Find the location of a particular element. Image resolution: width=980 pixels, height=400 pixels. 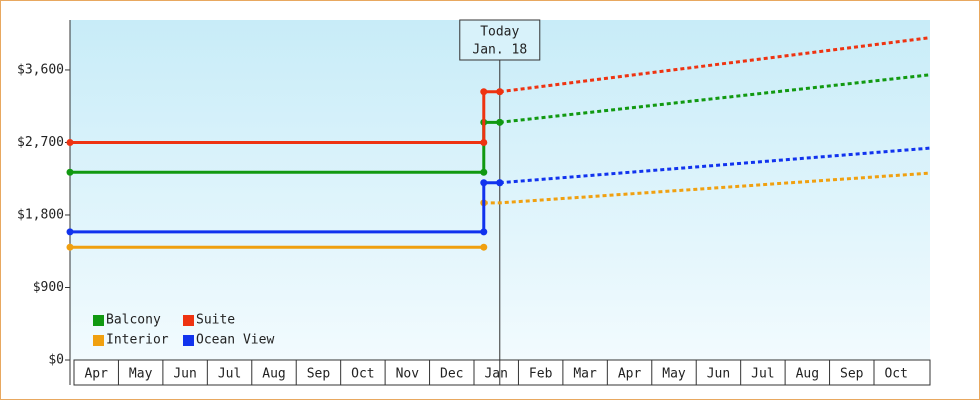

legend-label: Interior is located at coordinates (137, 340).